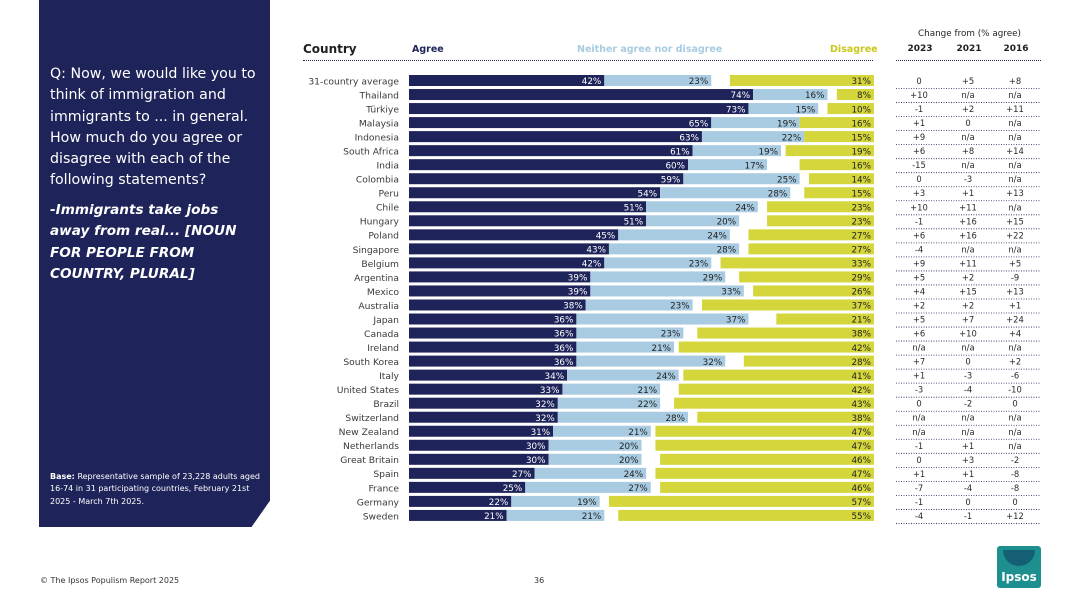 The image size is (1080, 607). I want to click on bar-disagree-germany, so click(741, 501).